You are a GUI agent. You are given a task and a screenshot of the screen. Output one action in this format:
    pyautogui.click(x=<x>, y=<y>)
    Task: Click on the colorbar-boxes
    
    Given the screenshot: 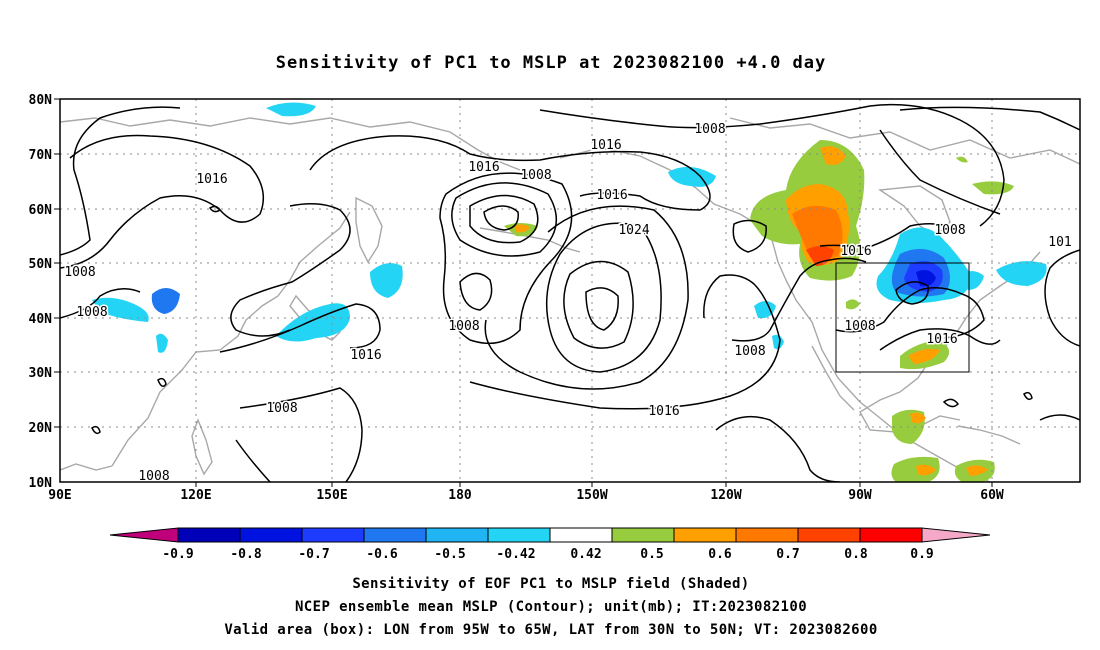 What is the action you would take?
    pyautogui.click(x=550, y=535)
    